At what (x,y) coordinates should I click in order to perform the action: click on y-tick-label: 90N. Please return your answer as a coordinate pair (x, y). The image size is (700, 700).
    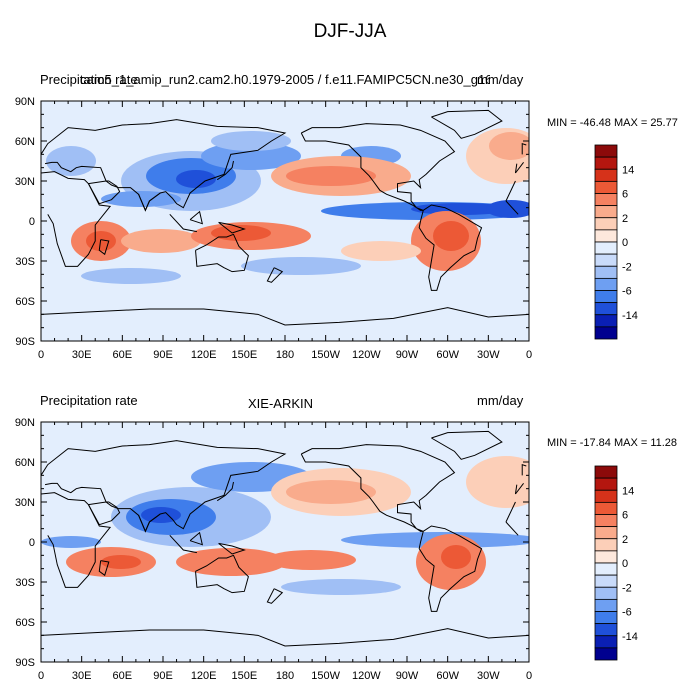
    Looking at the image, I should click on (25, 102).